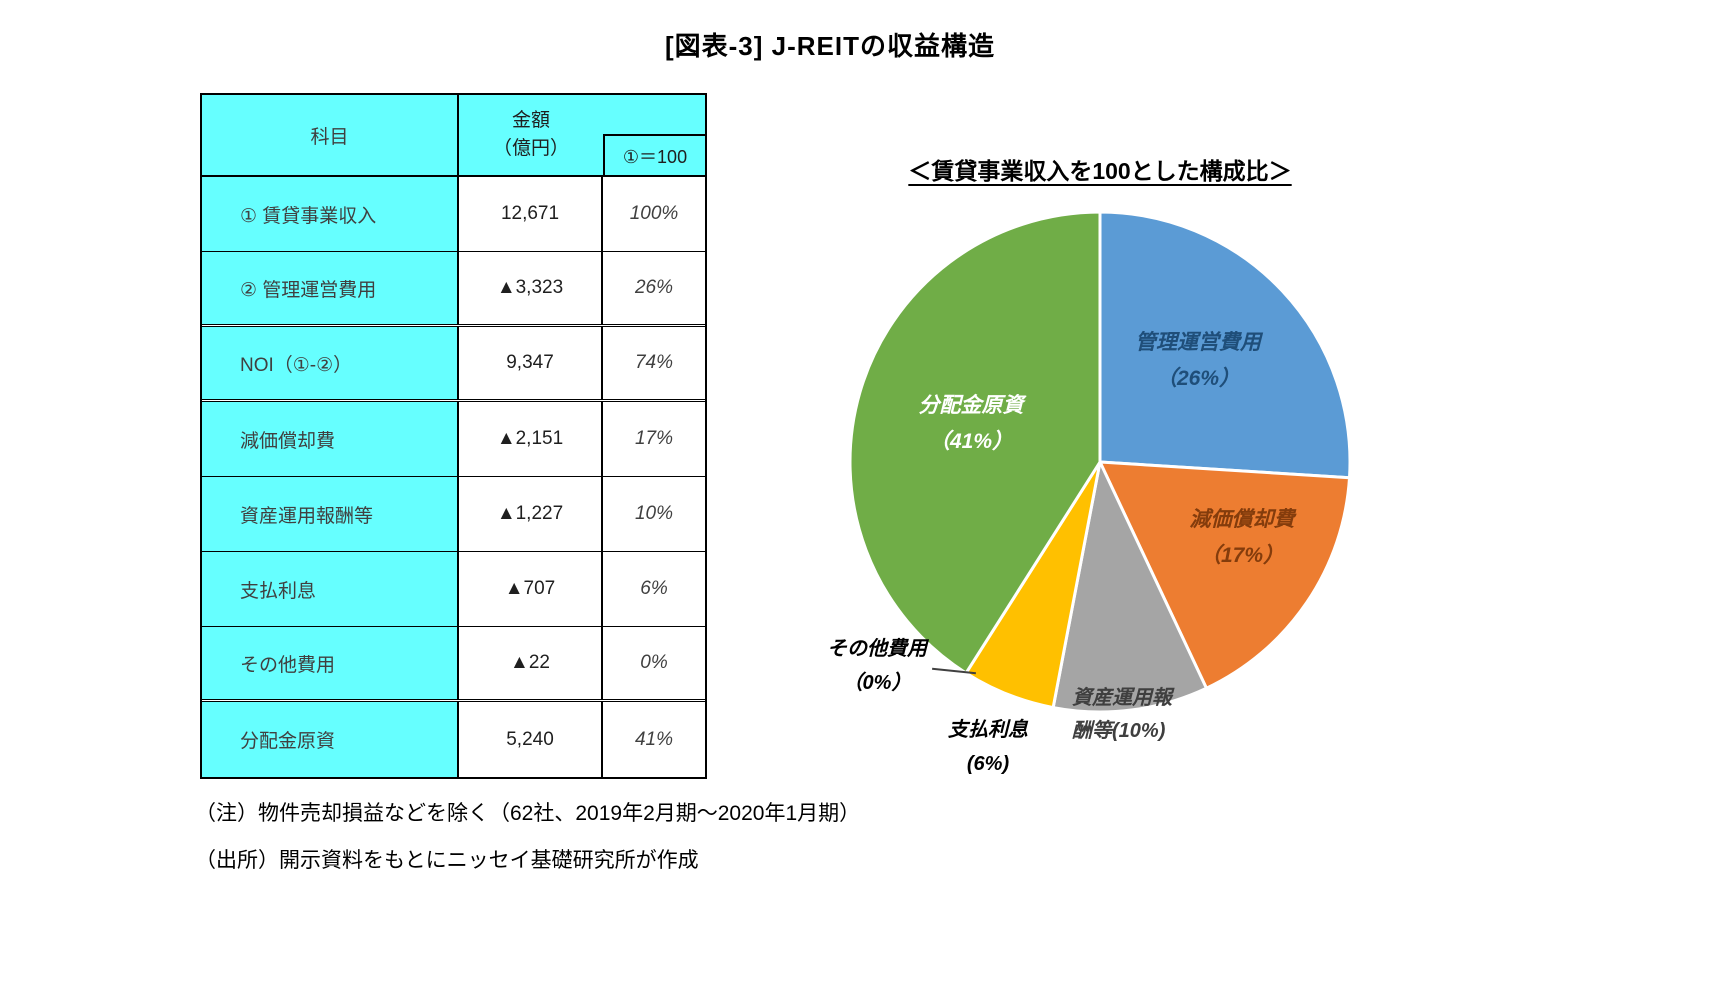 The height and width of the screenshot is (996, 1734). I want to click on header-index-label: ①＝100, so click(654, 154).